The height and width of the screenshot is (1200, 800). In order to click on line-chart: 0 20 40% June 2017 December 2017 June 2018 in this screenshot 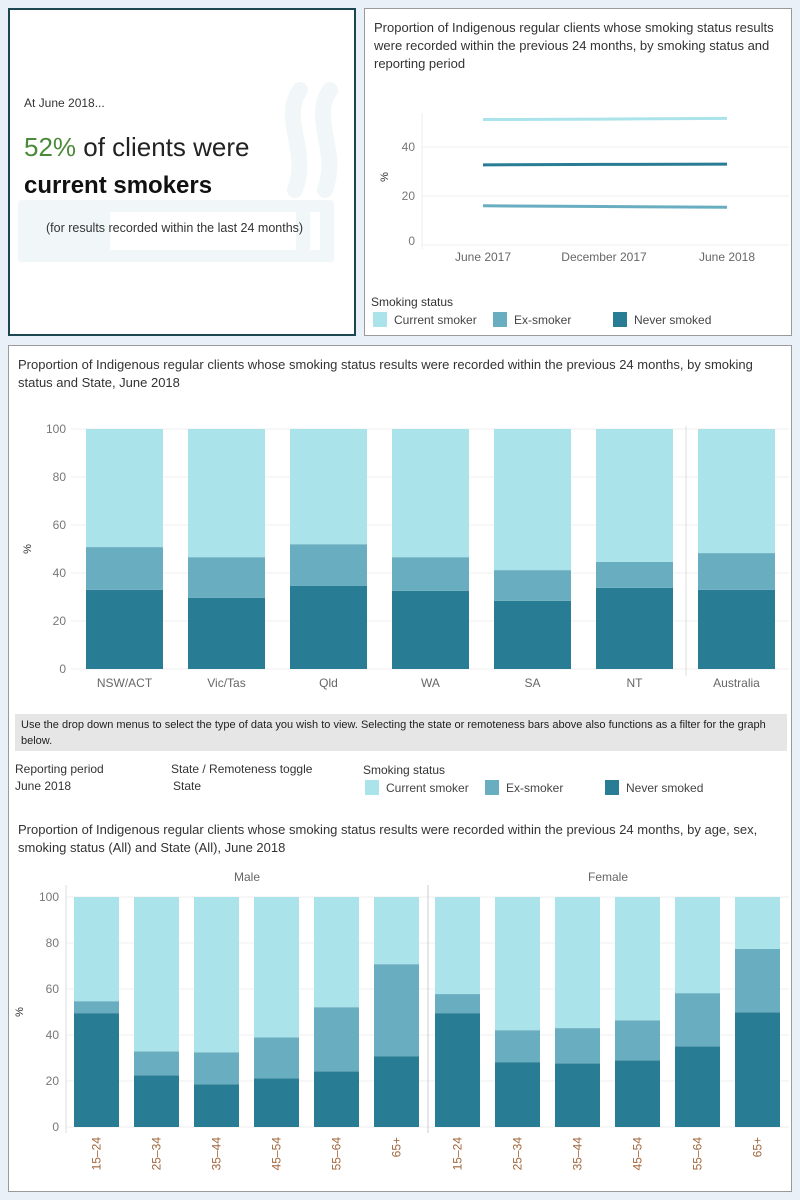, I will do `click(578, 172)`.